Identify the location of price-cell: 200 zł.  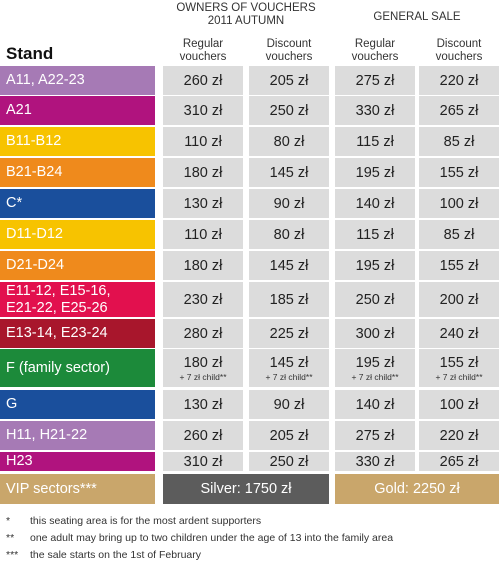
(459, 299).